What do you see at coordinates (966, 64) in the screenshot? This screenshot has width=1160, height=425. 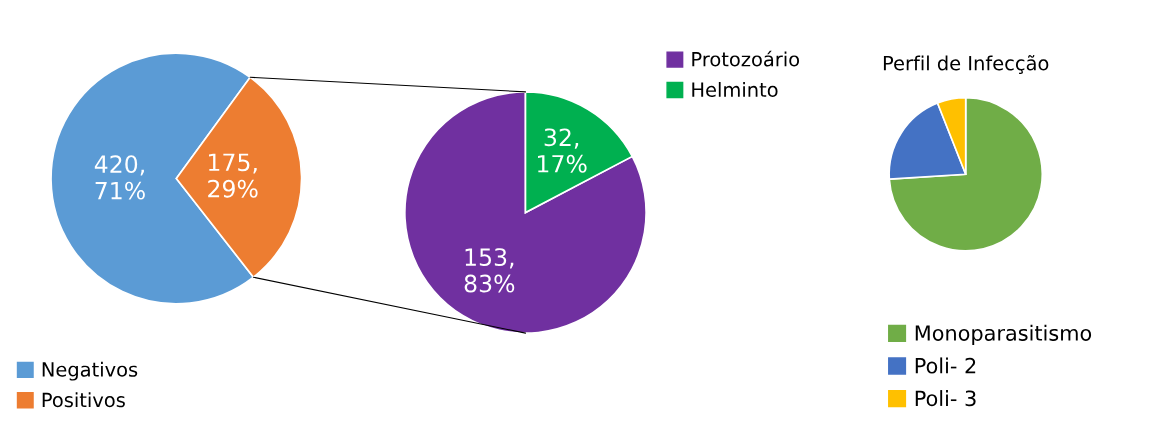 I see `chart-title: Perfil de Infecção` at bounding box center [966, 64].